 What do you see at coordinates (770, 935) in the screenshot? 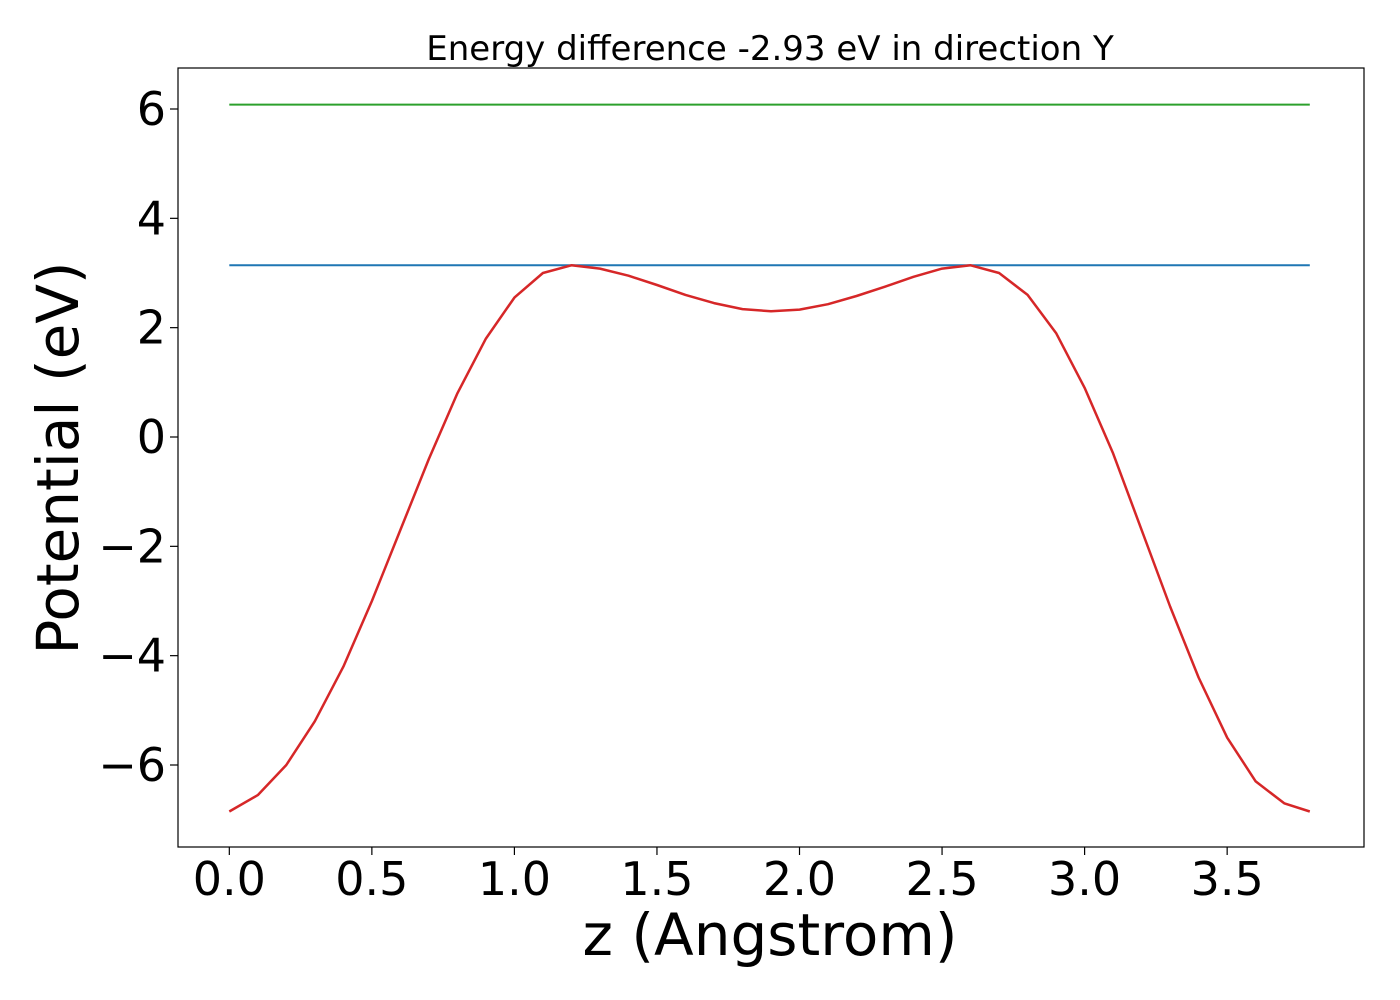
I see `x-axis-label: z (Angstrom)` at bounding box center [770, 935].